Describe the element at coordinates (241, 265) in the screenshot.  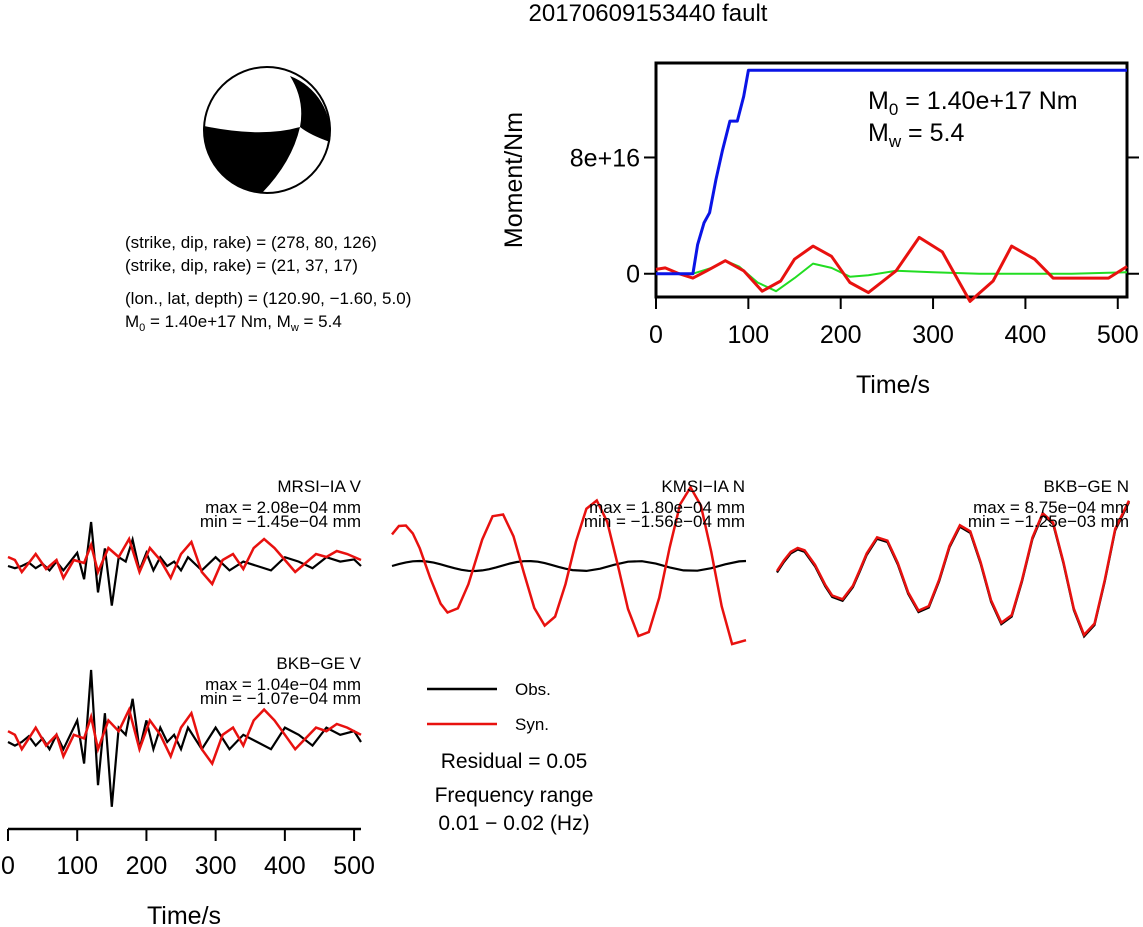
I see `strike-dip-rake-2: (strike, dip, rake) = (21, 37, 17)` at that location.